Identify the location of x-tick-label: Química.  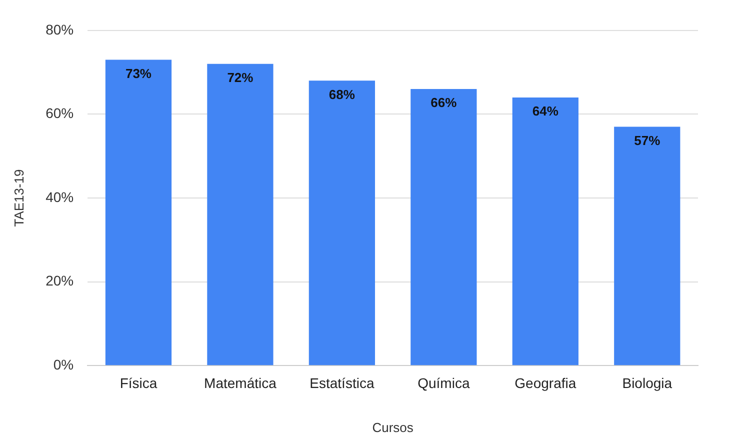
(444, 382).